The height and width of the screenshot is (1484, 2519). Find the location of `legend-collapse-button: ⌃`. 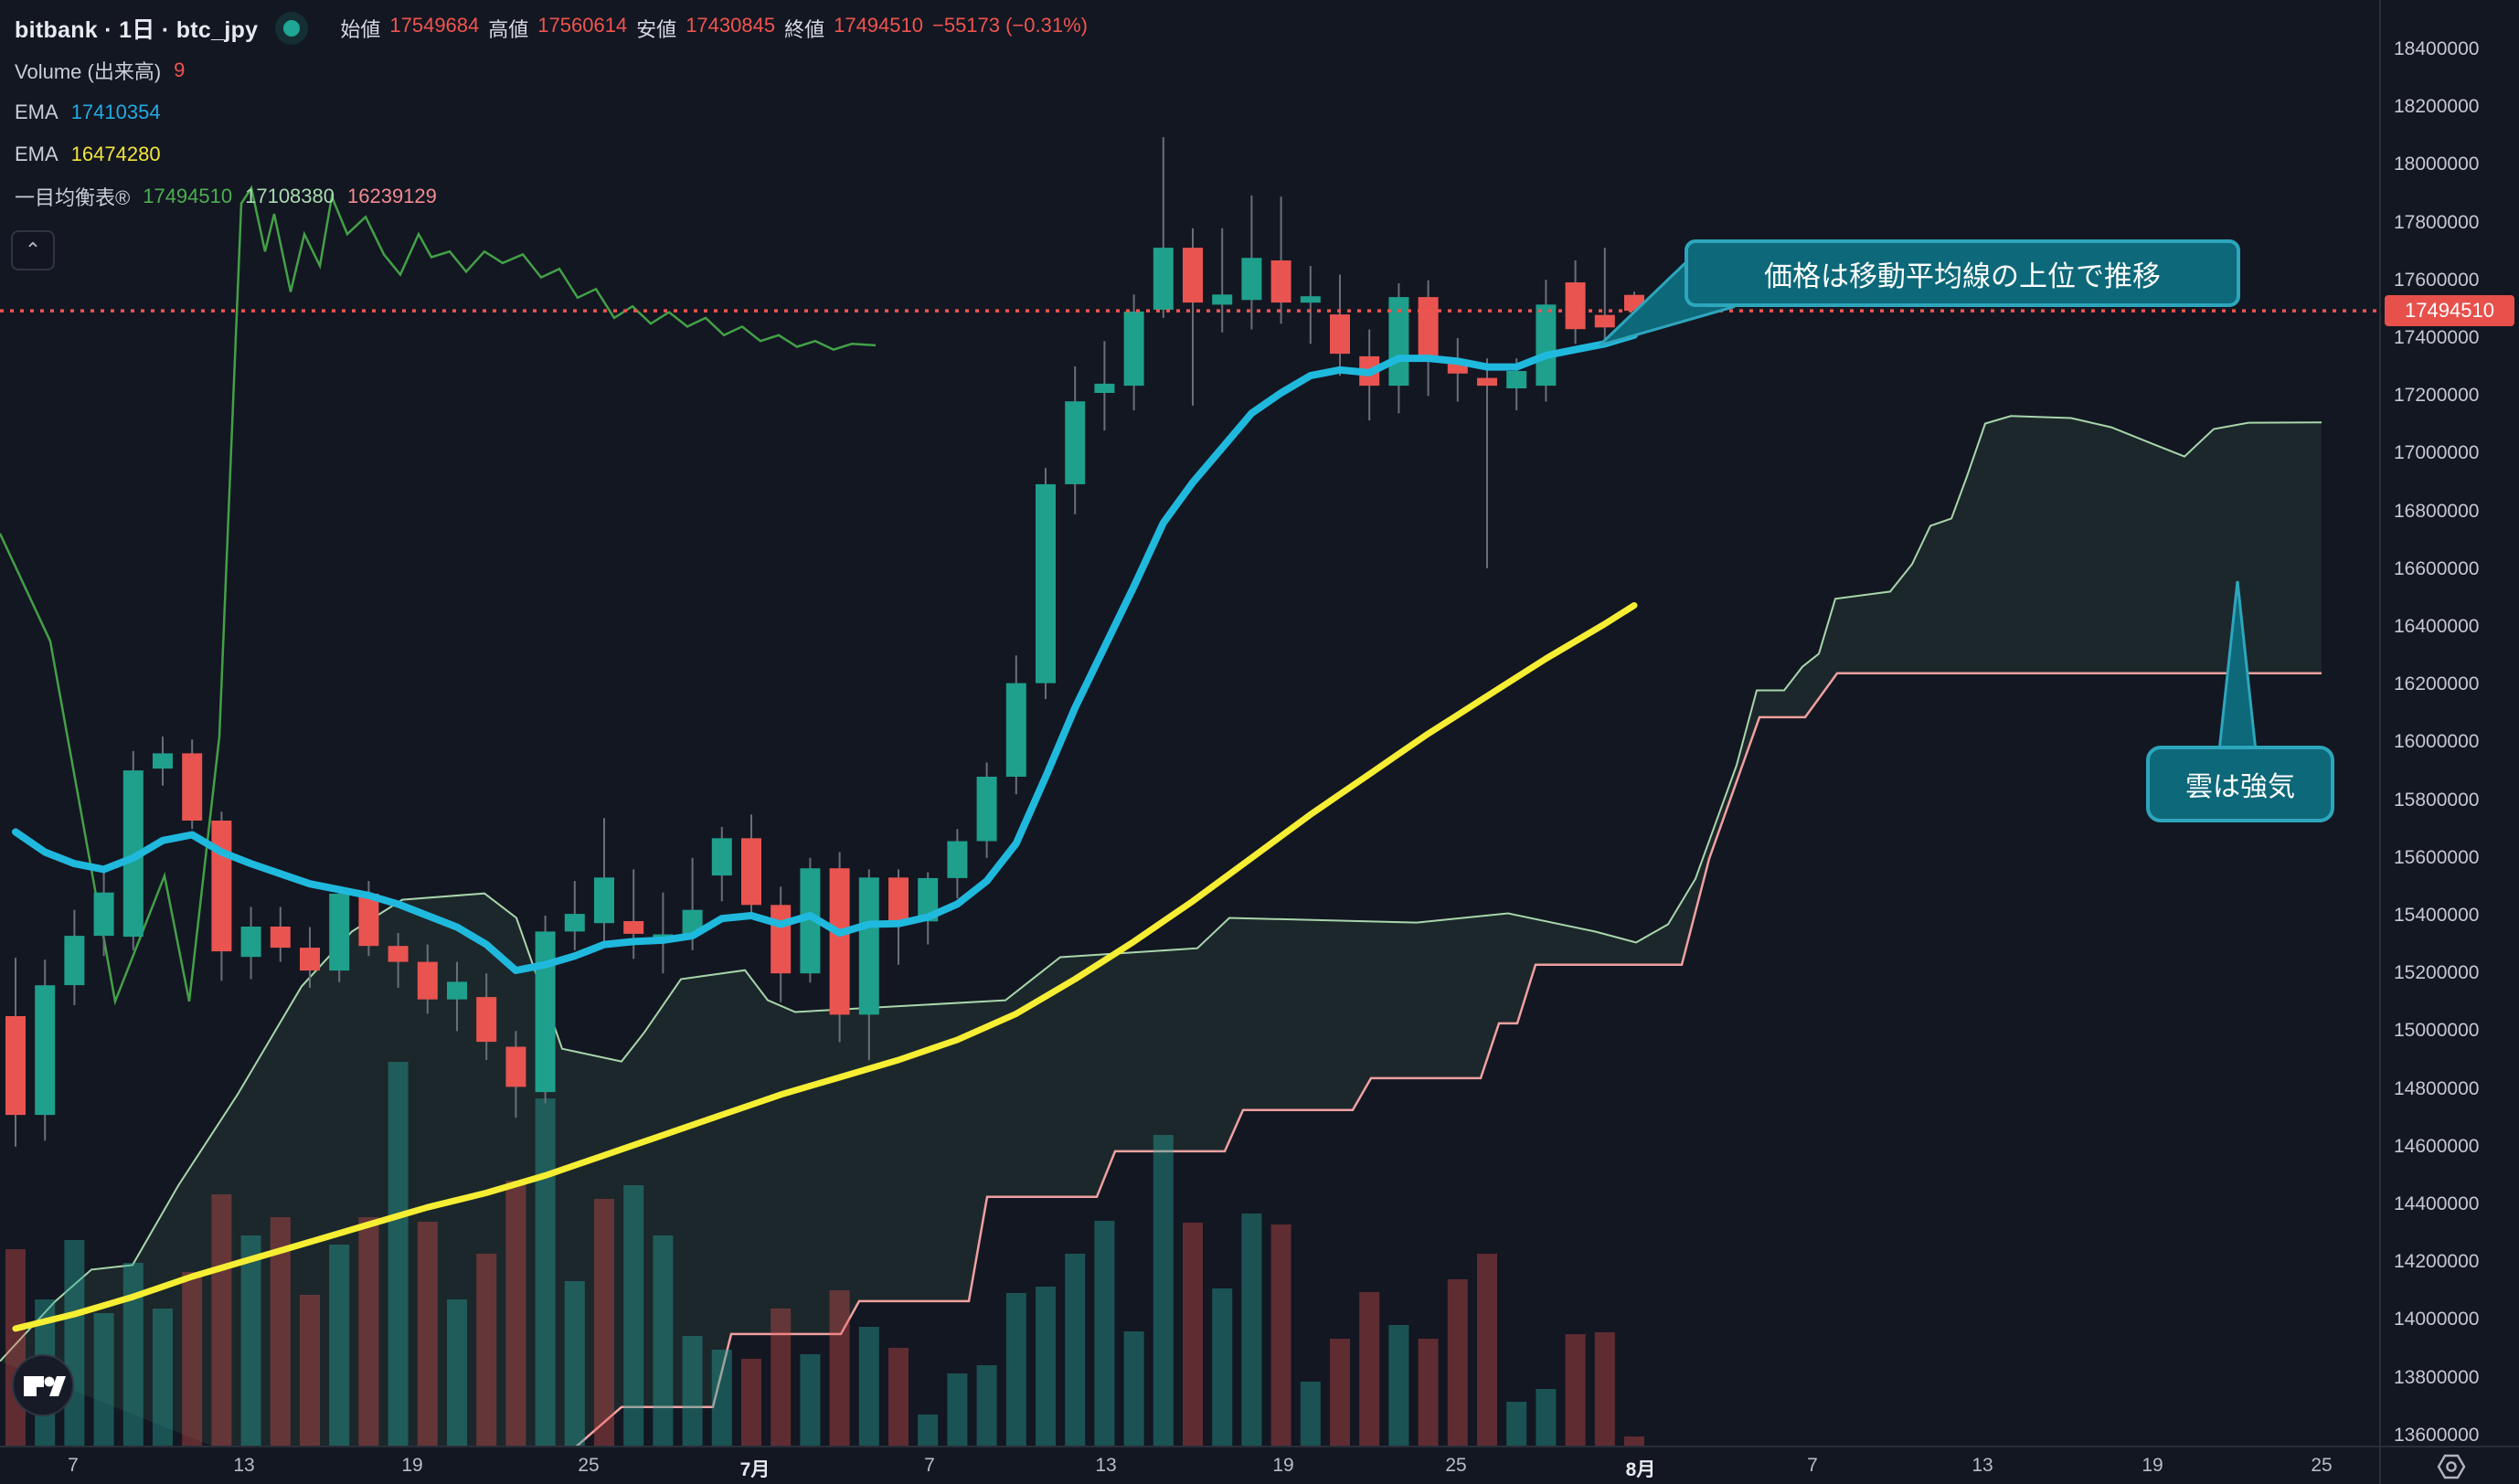

legend-collapse-button: ⌃ is located at coordinates (33, 250).